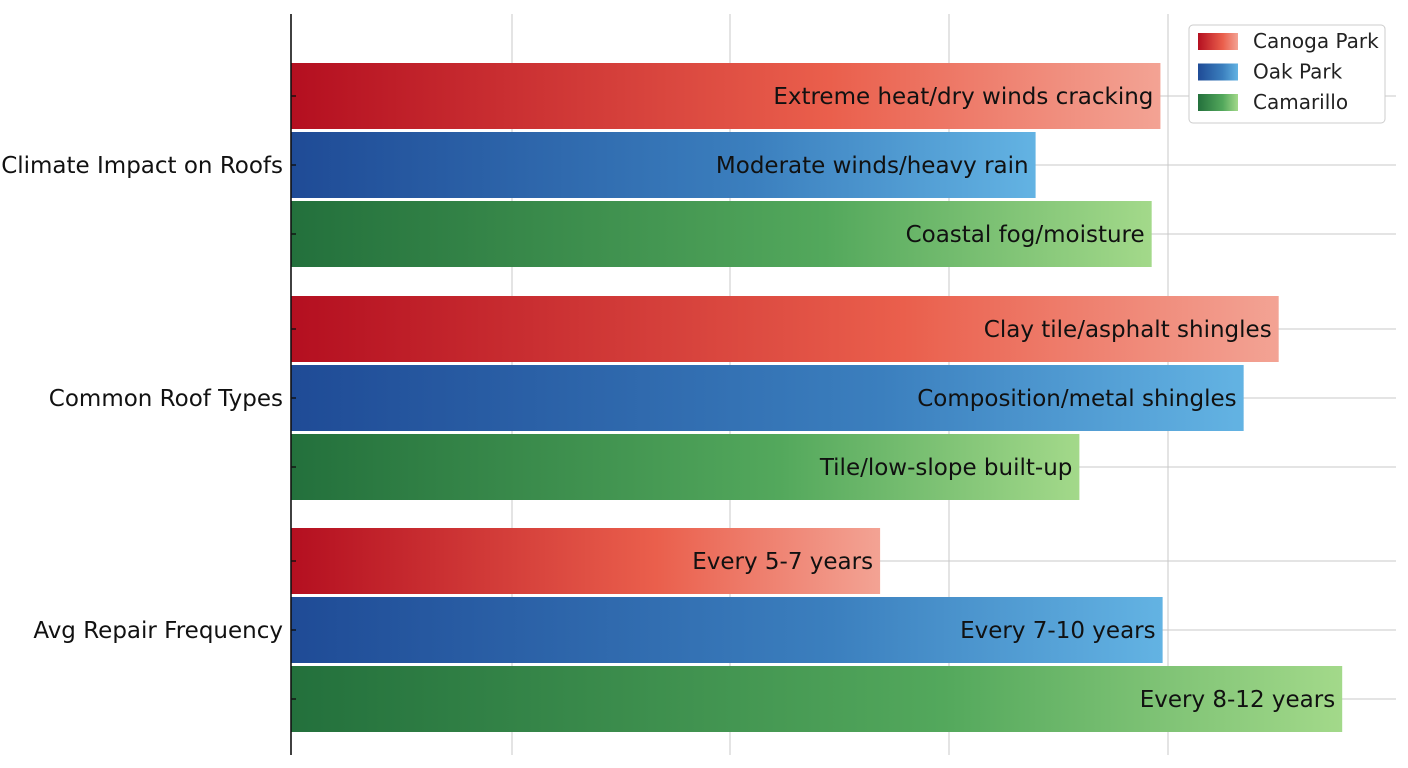 Image resolution: width=1408 pixels, height=768 pixels. I want to click on bar-label: Tile/low-slope built-up, so click(946, 468).